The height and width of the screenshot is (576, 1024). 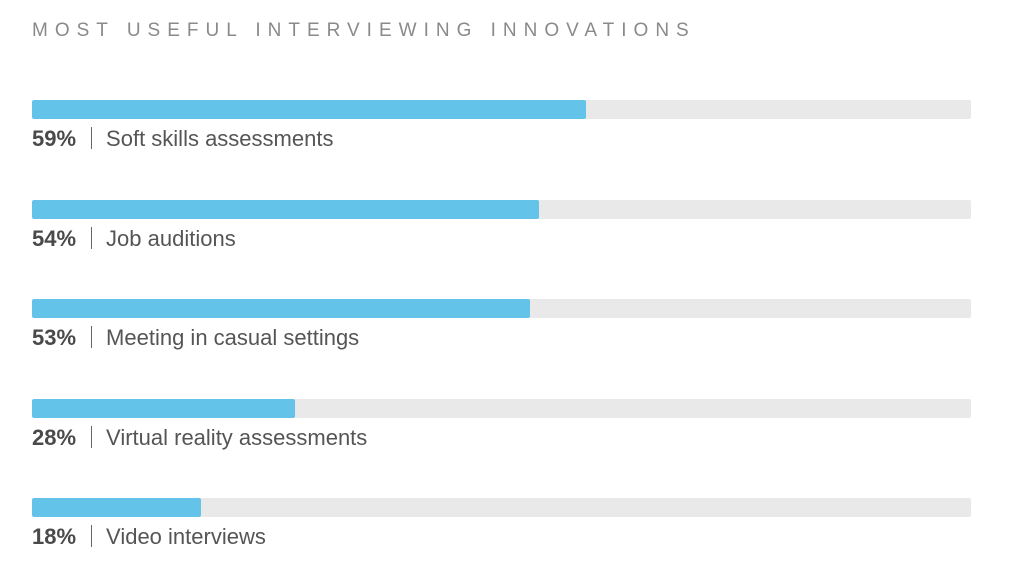 What do you see at coordinates (171, 238) in the screenshot?
I see `bar-category-label: Job auditions` at bounding box center [171, 238].